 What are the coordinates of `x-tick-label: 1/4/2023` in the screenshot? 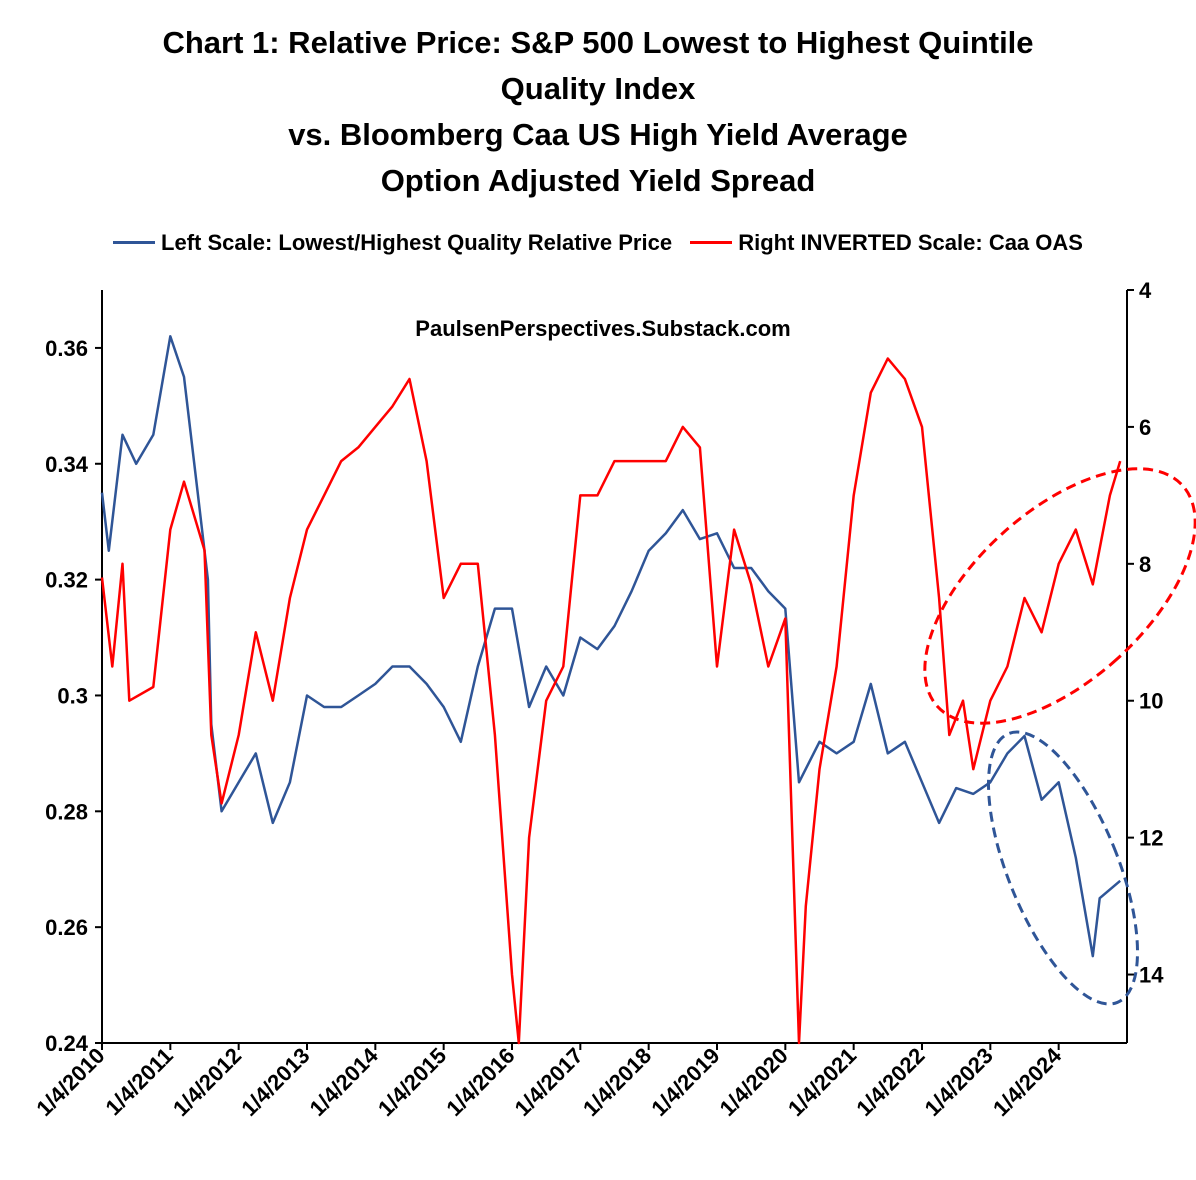 It's located at (959, 1082).